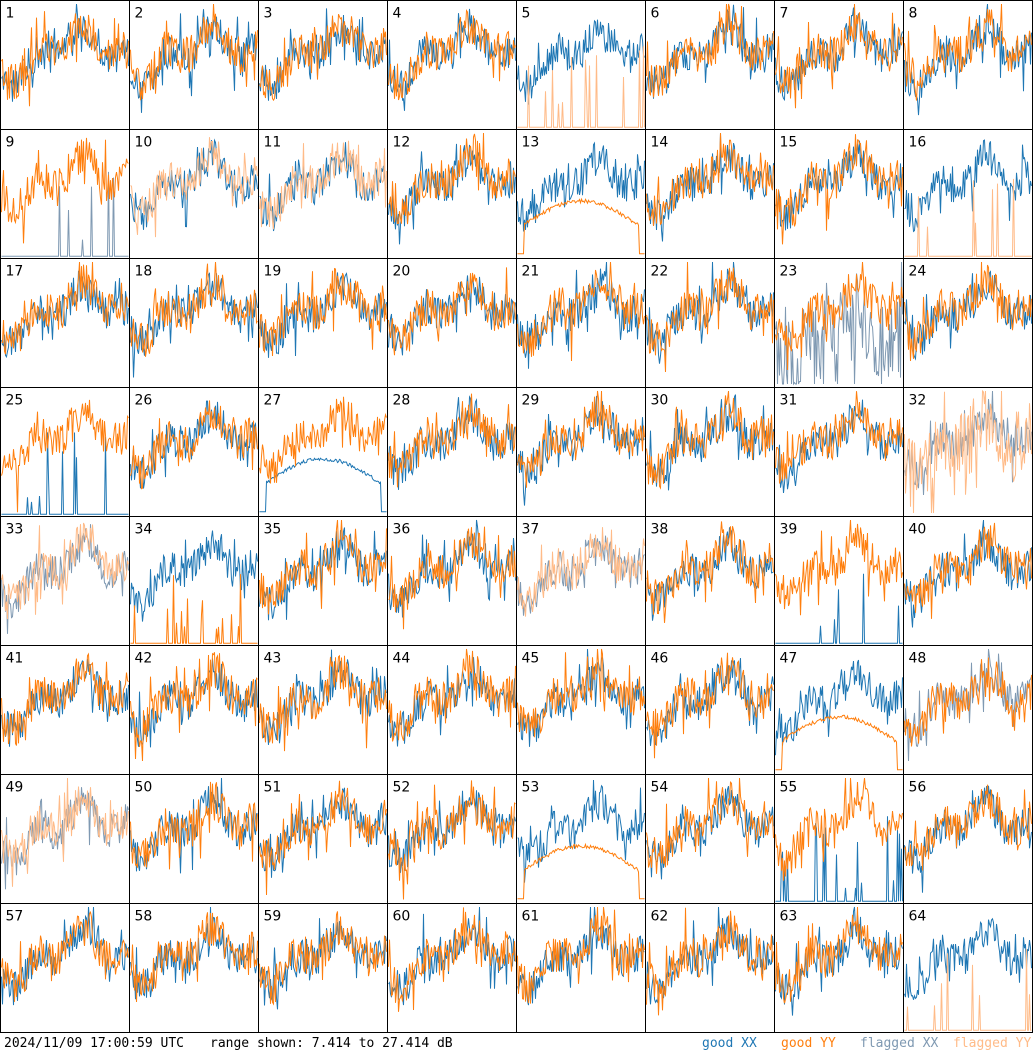  I want to click on panel-28: 28, so click(452, 452).